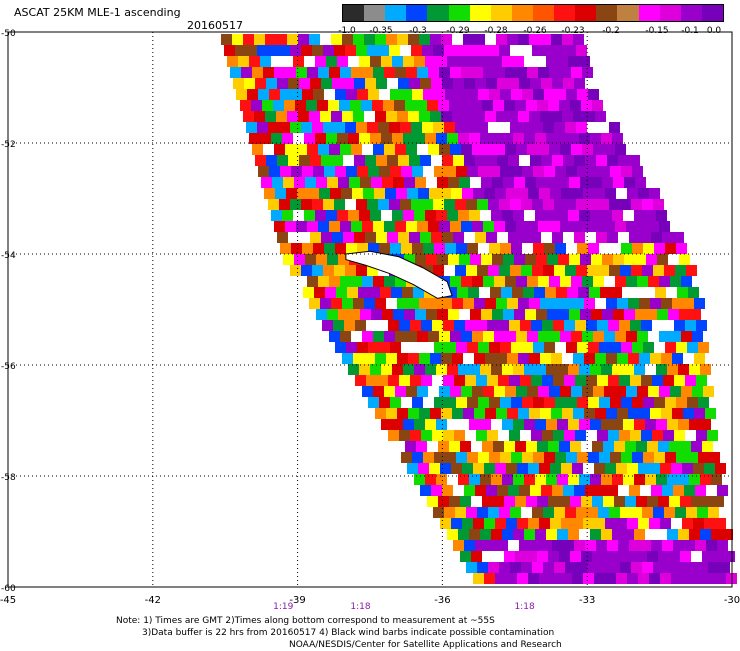  Describe the element at coordinates (657, 31) in the screenshot. I see `color-scale-tick-label: -0.15` at that location.